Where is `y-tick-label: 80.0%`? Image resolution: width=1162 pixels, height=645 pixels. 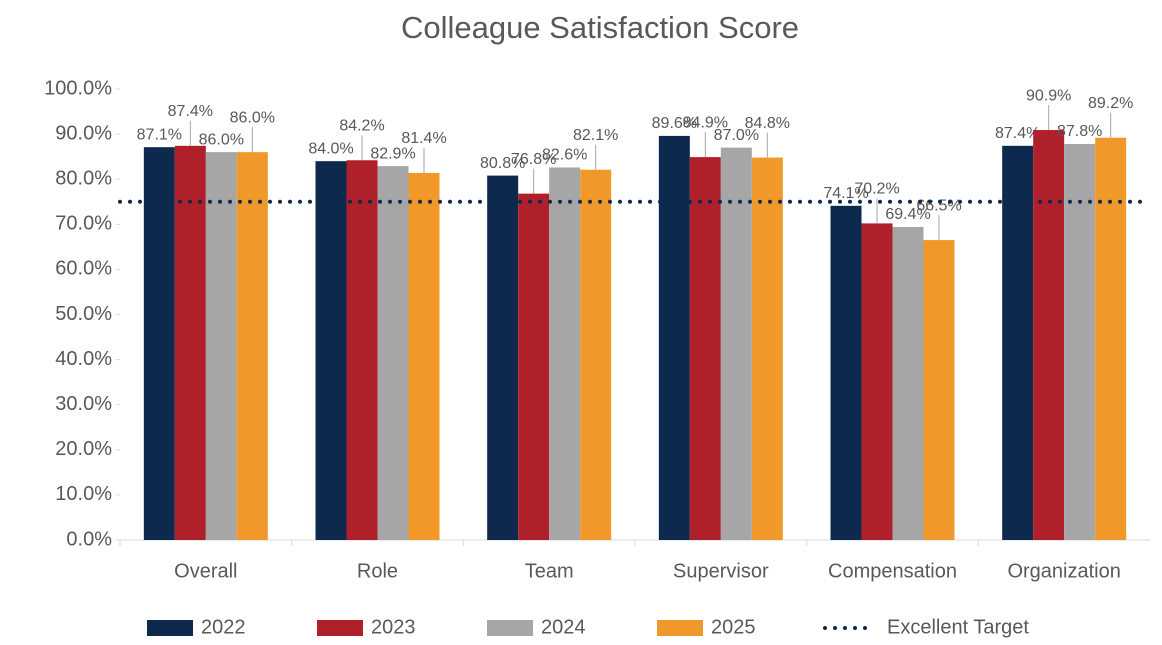 y-tick-label: 80.0% is located at coordinates (83, 178).